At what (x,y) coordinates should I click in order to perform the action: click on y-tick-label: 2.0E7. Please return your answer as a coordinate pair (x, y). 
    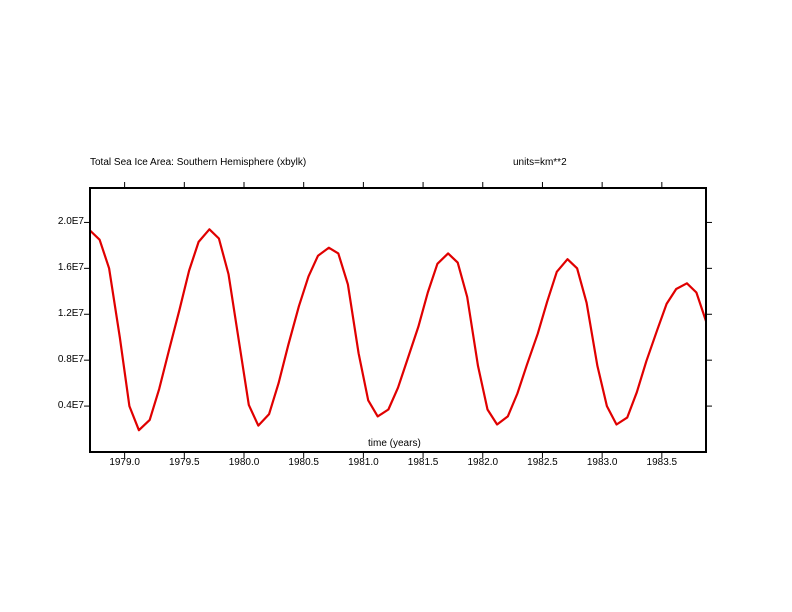
    Looking at the image, I should click on (70, 222).